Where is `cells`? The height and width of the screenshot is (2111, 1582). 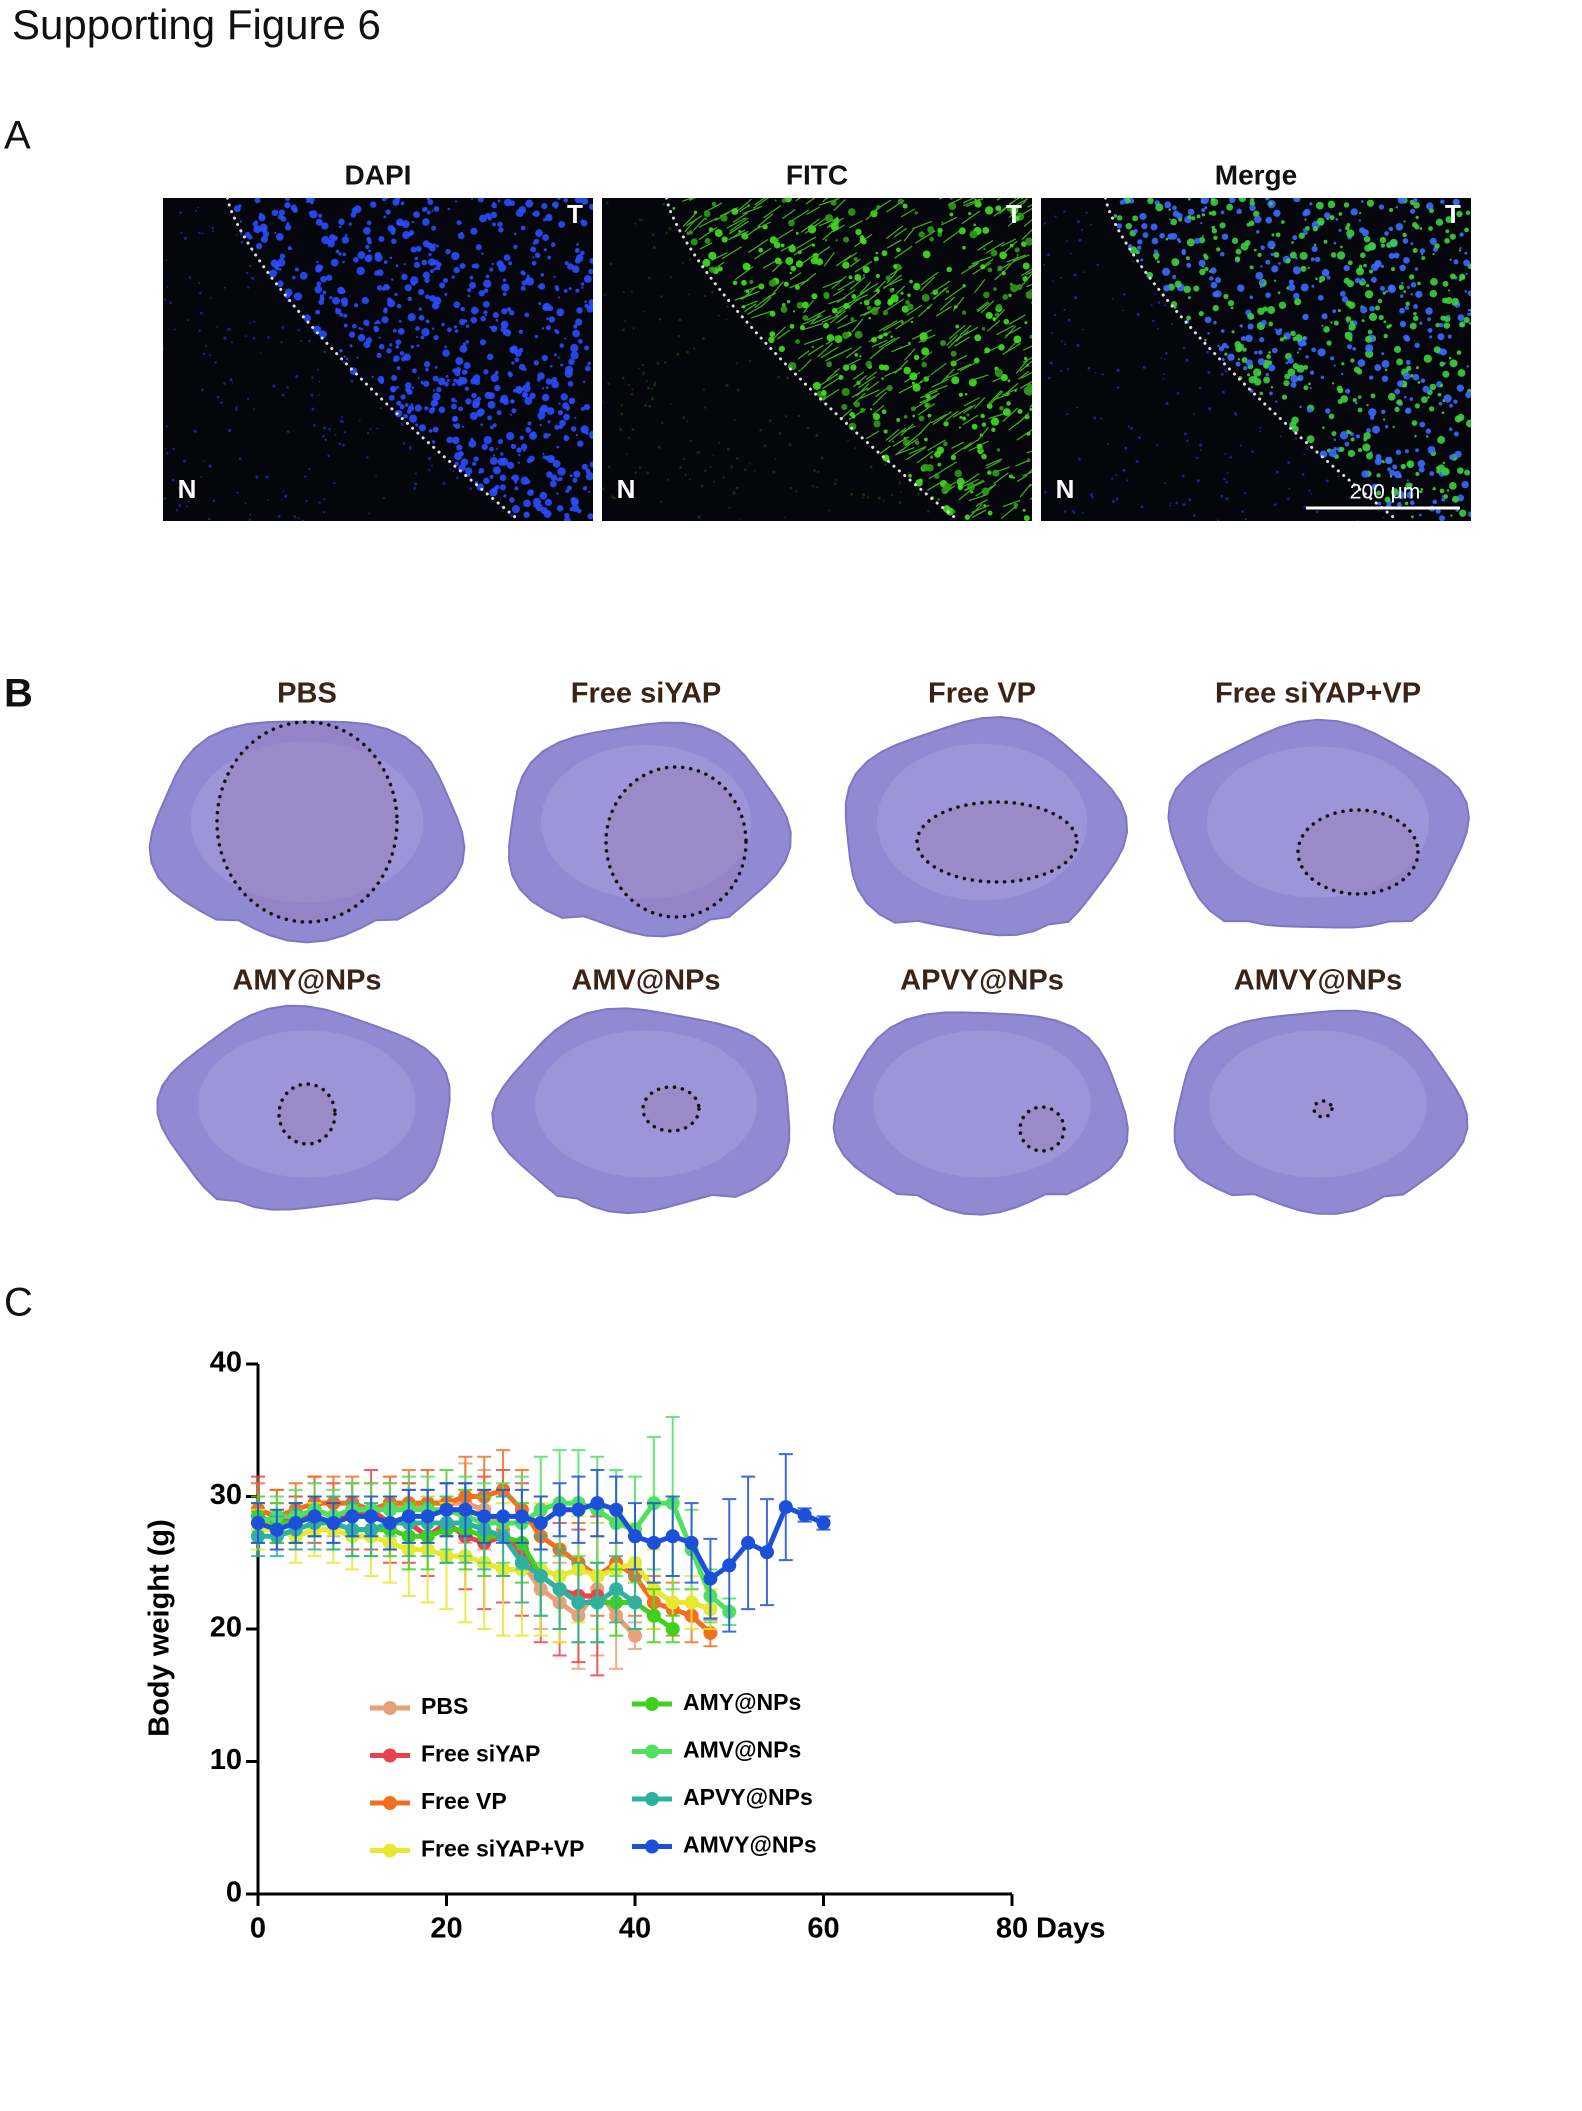
cells is located at coordinates (817, 359).